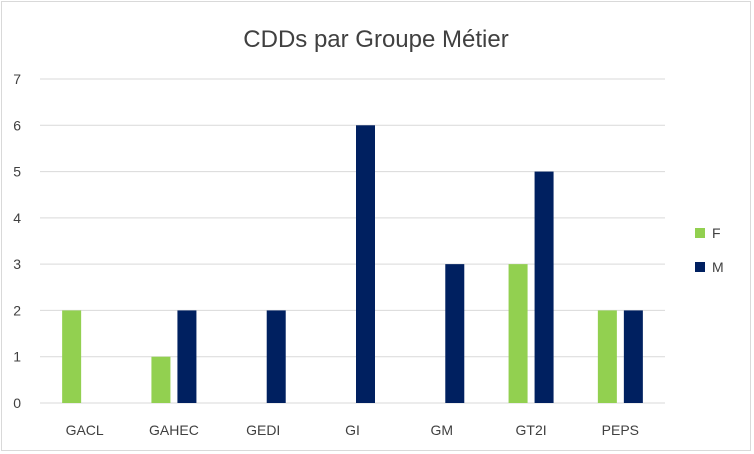  I want to click on x-tick-label: PEPS, so click(620, 430).